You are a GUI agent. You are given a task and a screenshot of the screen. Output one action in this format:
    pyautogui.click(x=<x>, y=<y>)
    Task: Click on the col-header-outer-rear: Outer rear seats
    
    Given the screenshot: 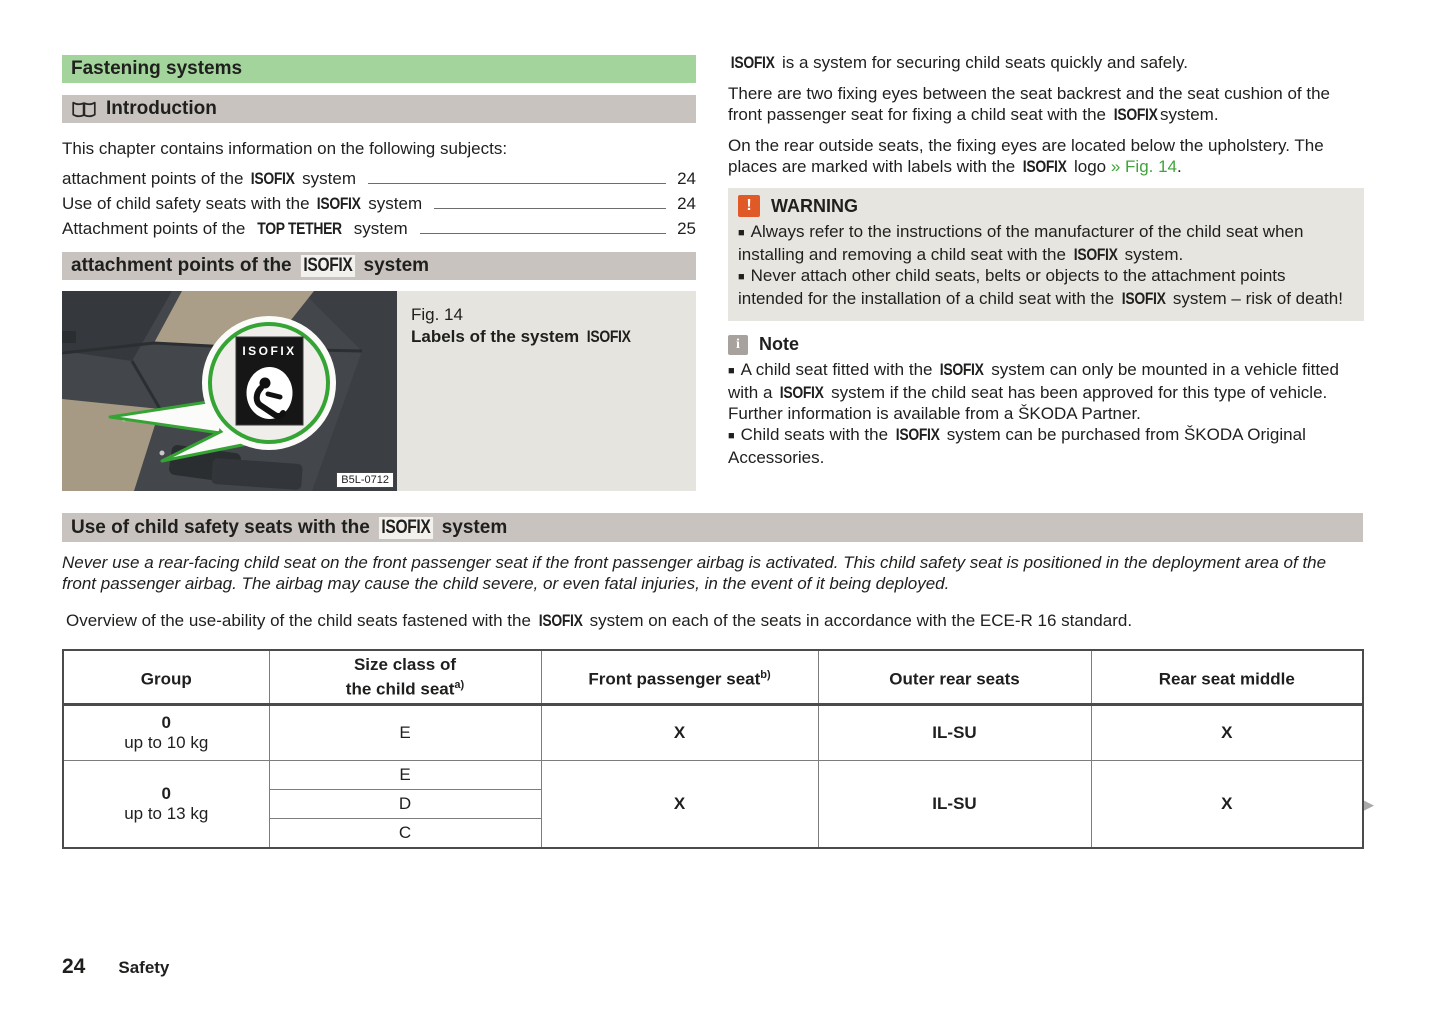 What is the action you would take?
    pyautogui.click(x=954, y=677)
    